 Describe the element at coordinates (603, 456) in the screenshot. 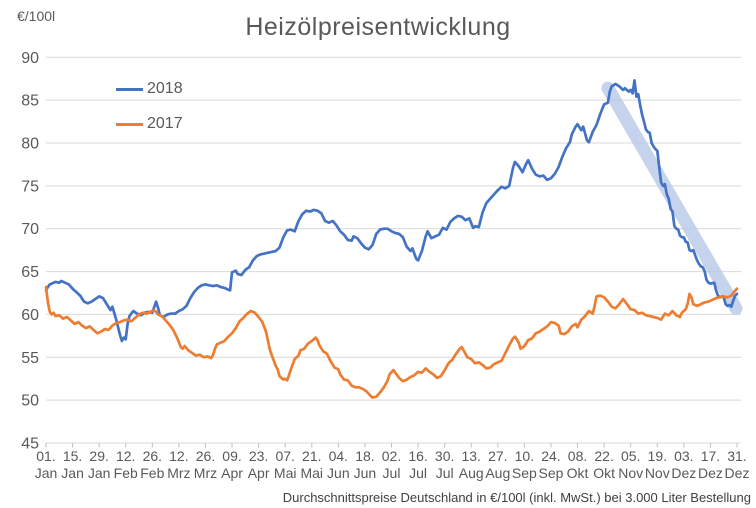

I see `x-tick-label-day: 22.` at that location.